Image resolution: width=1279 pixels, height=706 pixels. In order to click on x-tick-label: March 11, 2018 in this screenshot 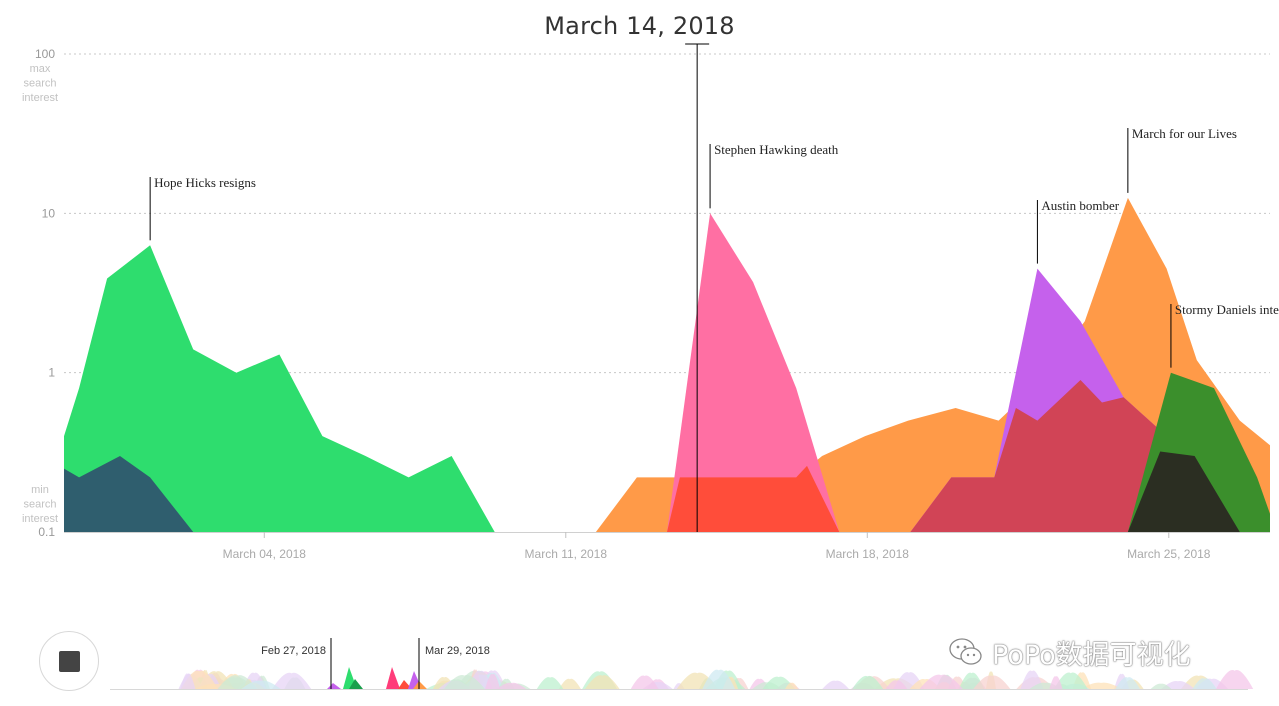, I will do `click(566, 554)`.